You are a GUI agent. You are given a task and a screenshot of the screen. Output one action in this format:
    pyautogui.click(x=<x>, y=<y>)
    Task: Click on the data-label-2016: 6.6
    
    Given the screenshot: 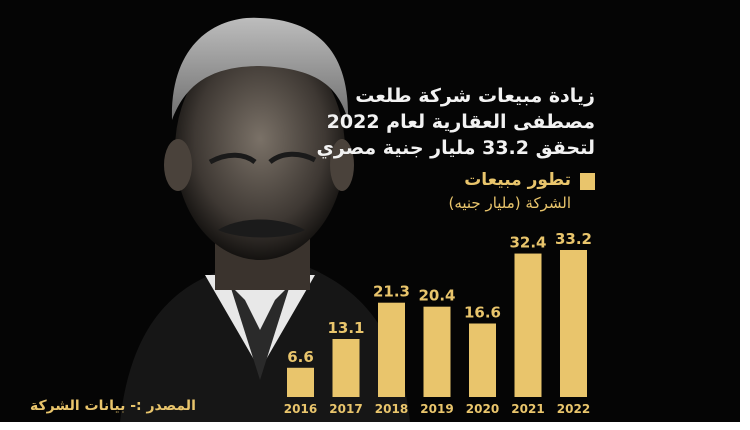 What is the action you would take?
    pyautogui.click(x=300, y=357)
    